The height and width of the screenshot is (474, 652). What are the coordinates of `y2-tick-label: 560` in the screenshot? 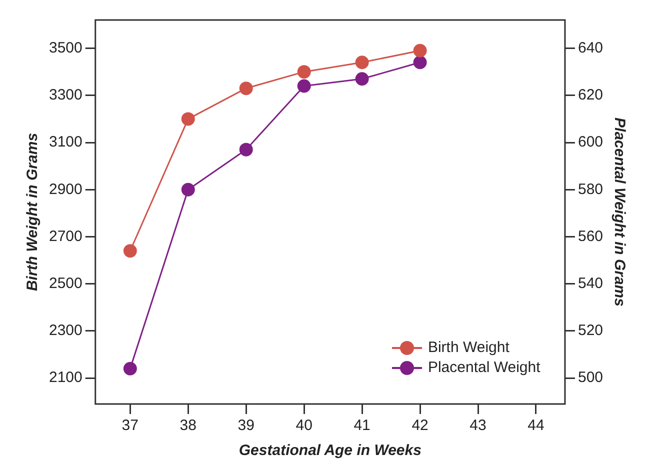 It's located at (591, 236).